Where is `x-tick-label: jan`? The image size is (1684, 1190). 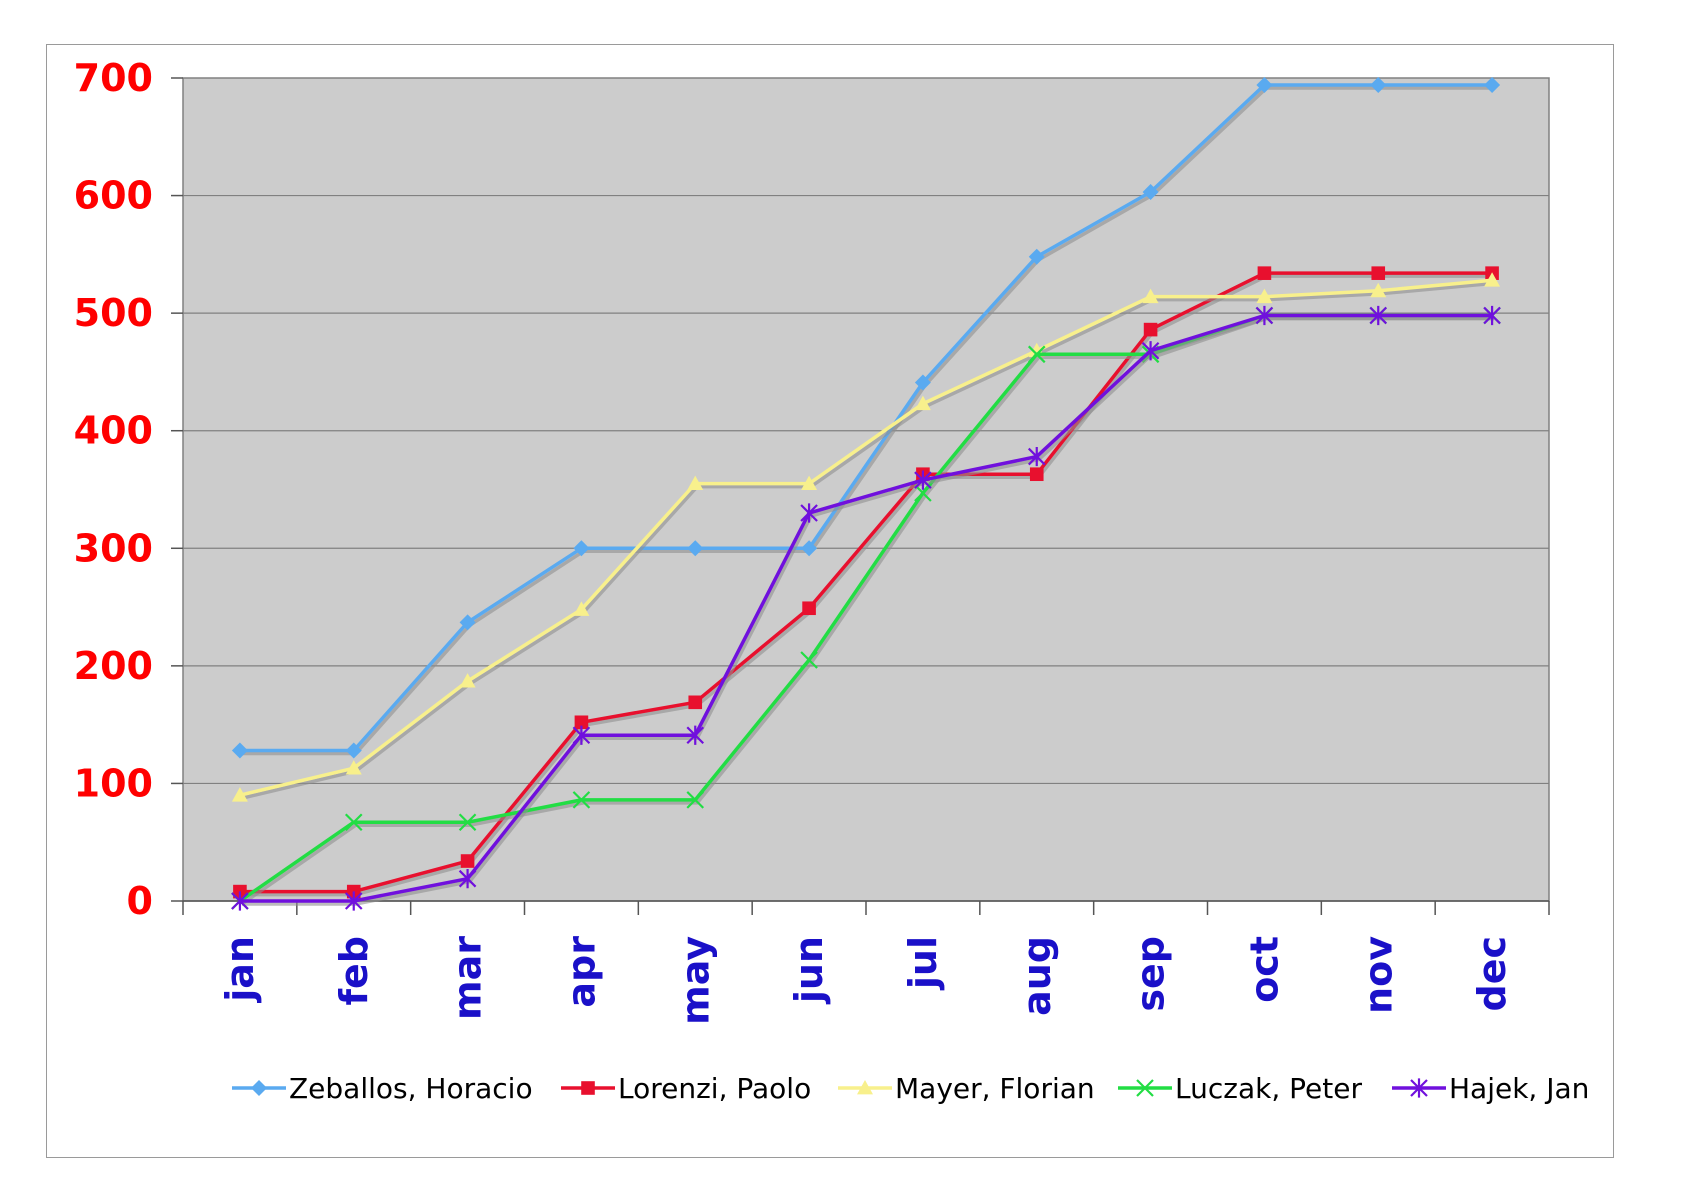 x-tick-label: jan is located at coordinates (240, 970).